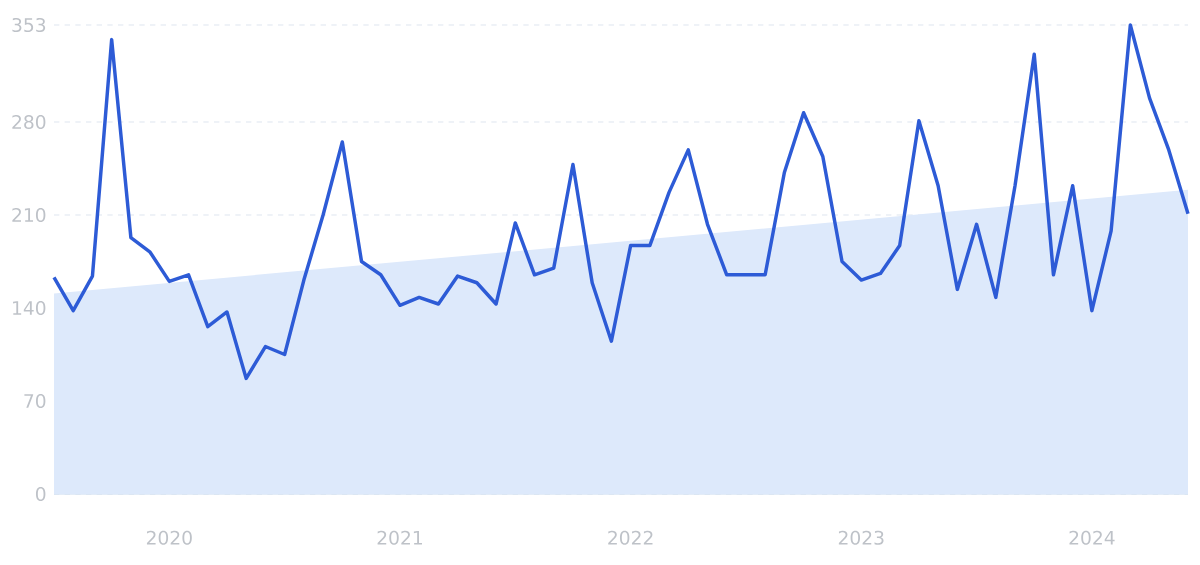  What do you see at coordinates (29, 215) in the screenshot?
I see `y-tick-label: 210` at bounding box center [29, 215].